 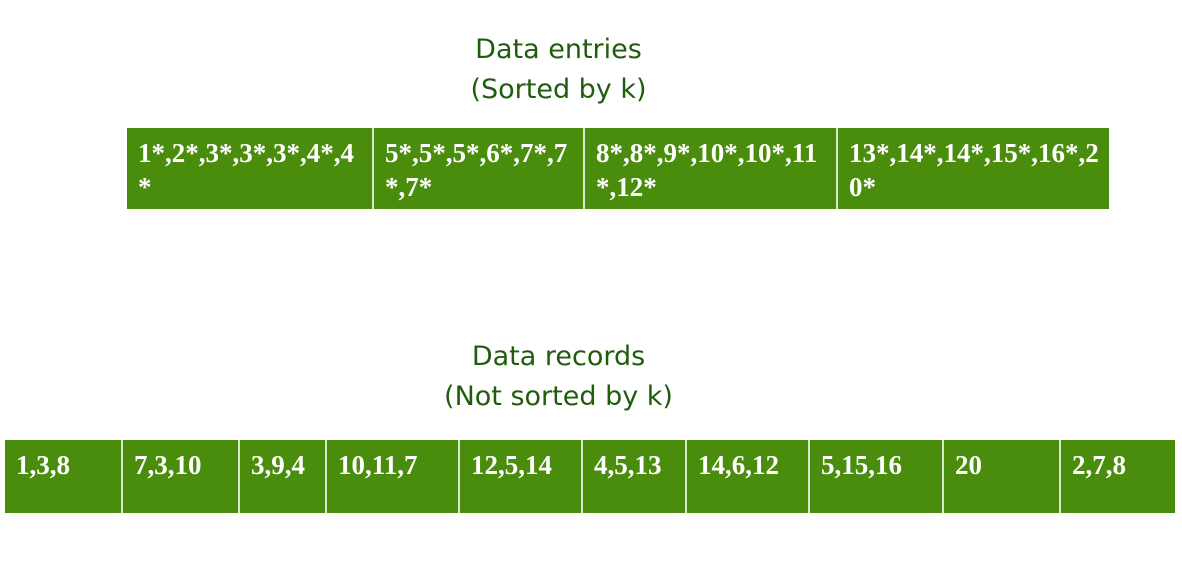 I want to click on data-entries-heading: Data entries (Sorted by k), so click(x=558, y=70).